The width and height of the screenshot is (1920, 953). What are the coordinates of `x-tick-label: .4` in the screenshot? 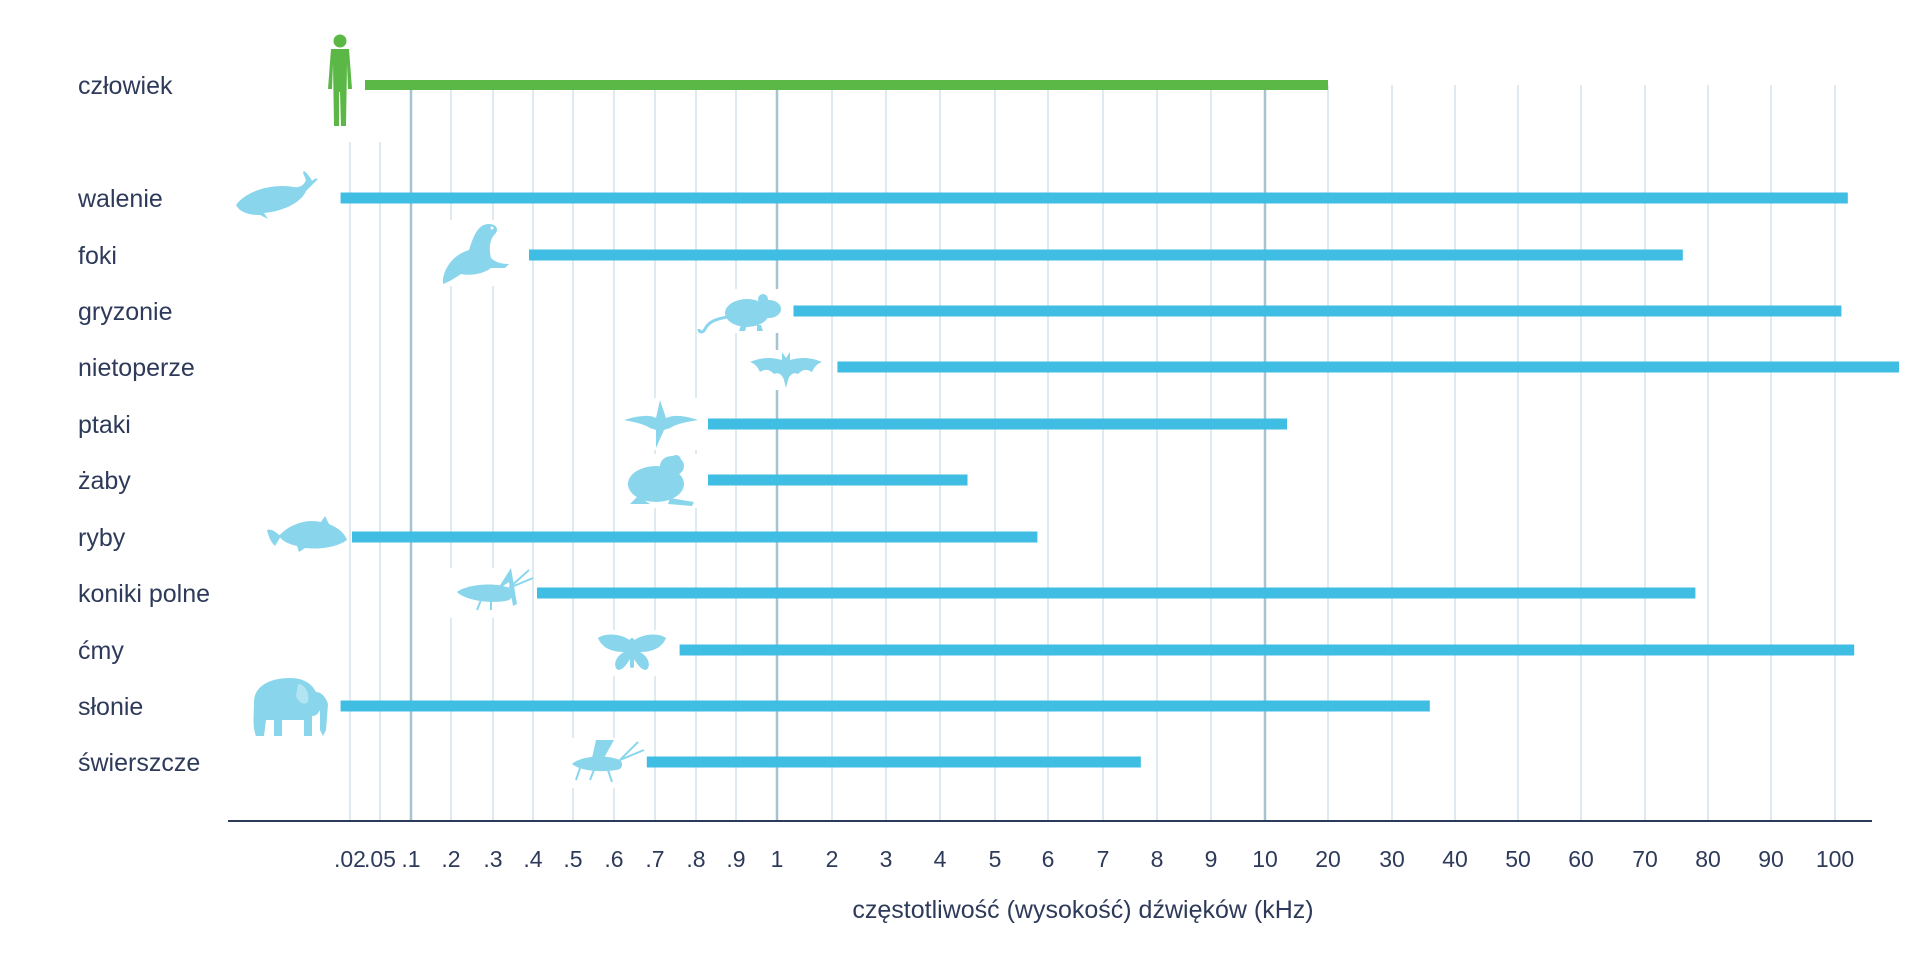 It's located at (532, 859).